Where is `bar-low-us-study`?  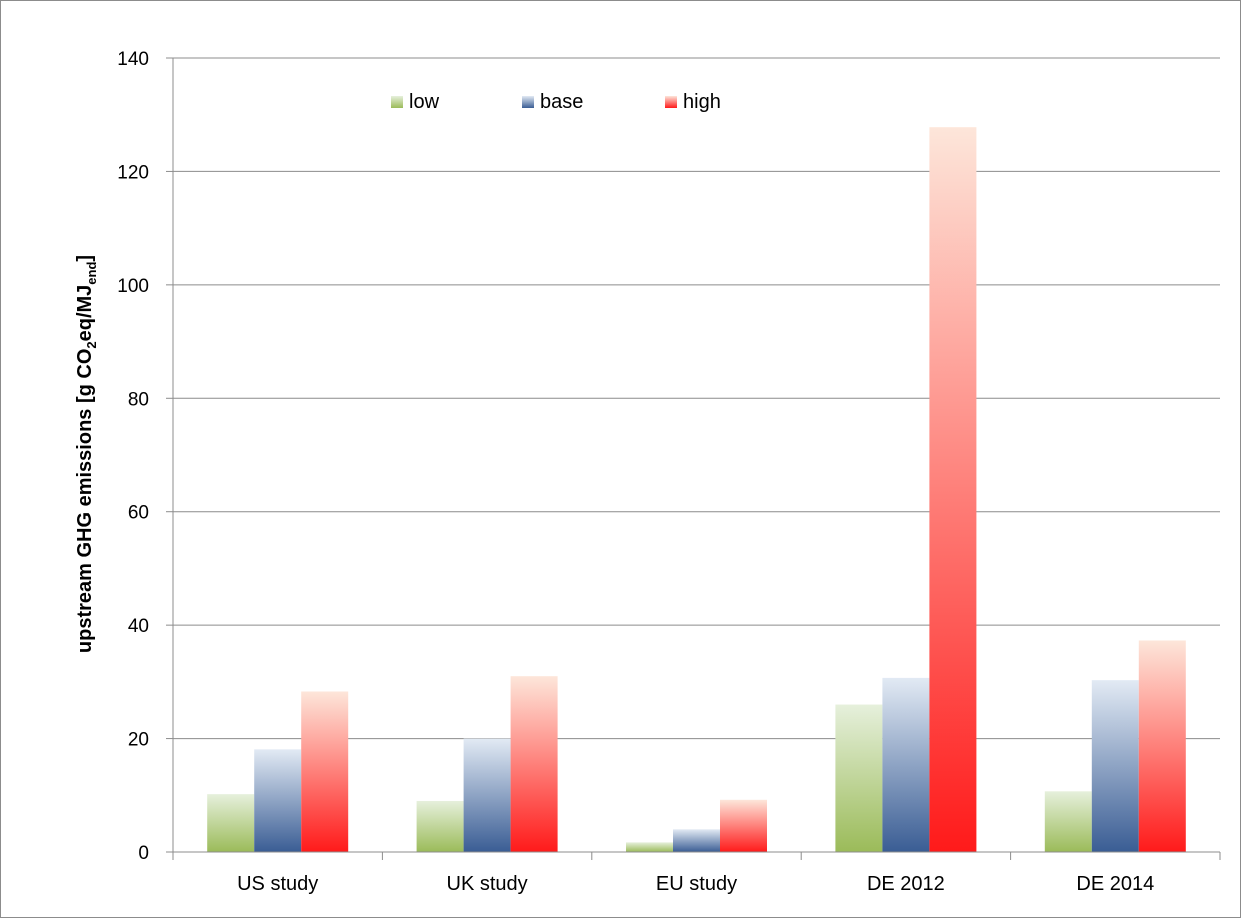 bar-low-us-study is located at coordinates (231, 823).